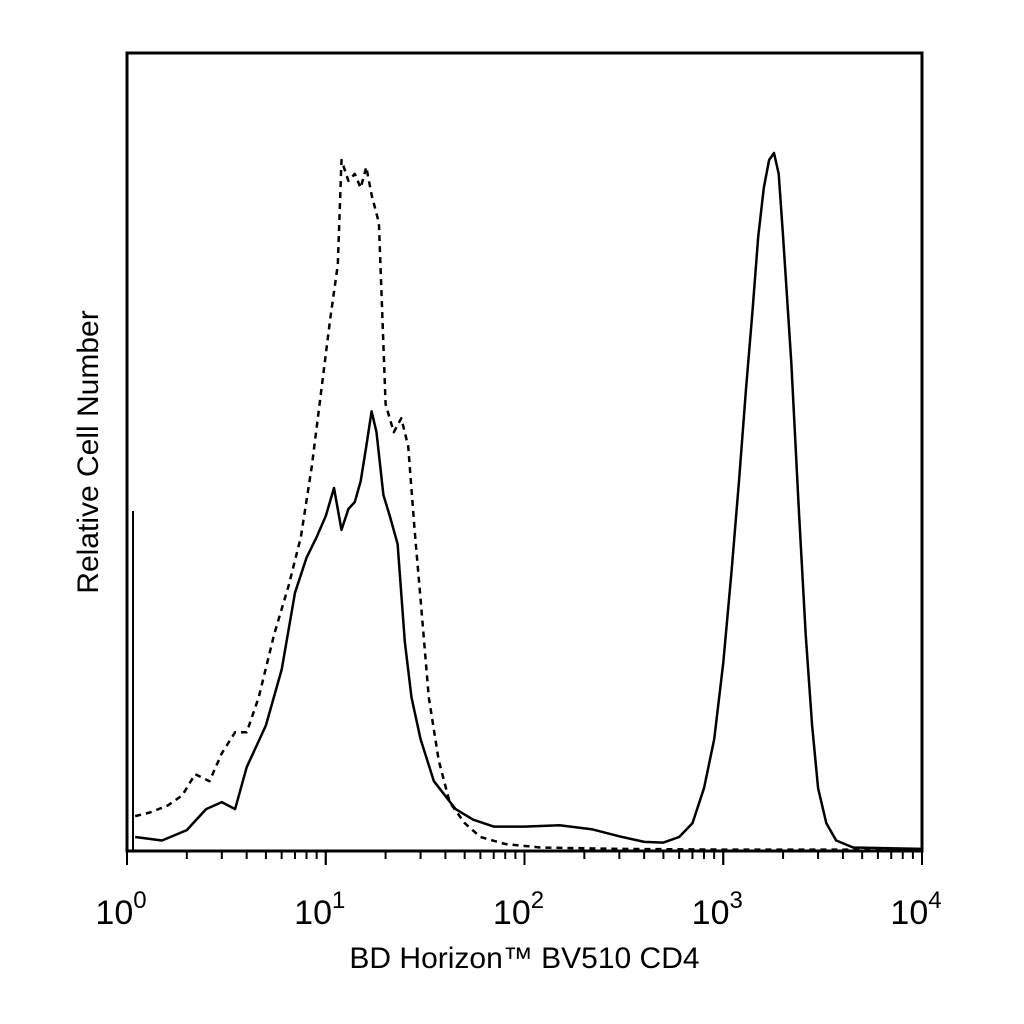 This screenshot has height=1024, width=1024. Describe the element at coordinates (319, 909) in the screenshot. I see `x-tick-label: 10¹` at that location.